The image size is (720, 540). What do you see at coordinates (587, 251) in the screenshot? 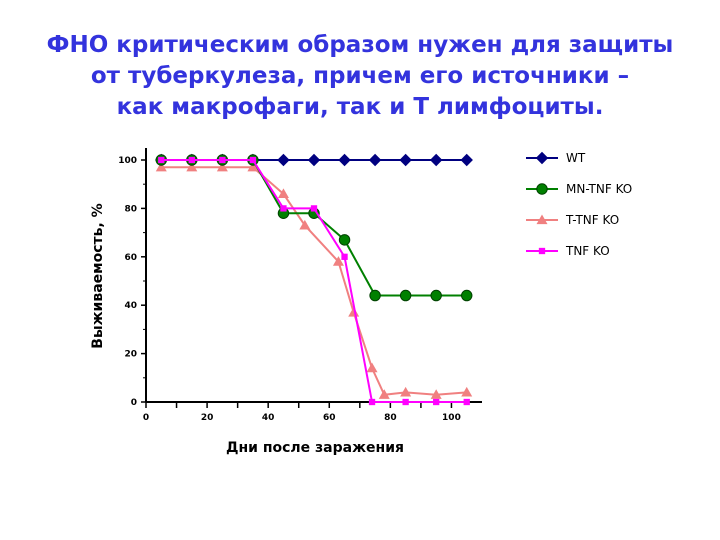
I see `legend-label: TNF KO` at bounding box center [587, 251].